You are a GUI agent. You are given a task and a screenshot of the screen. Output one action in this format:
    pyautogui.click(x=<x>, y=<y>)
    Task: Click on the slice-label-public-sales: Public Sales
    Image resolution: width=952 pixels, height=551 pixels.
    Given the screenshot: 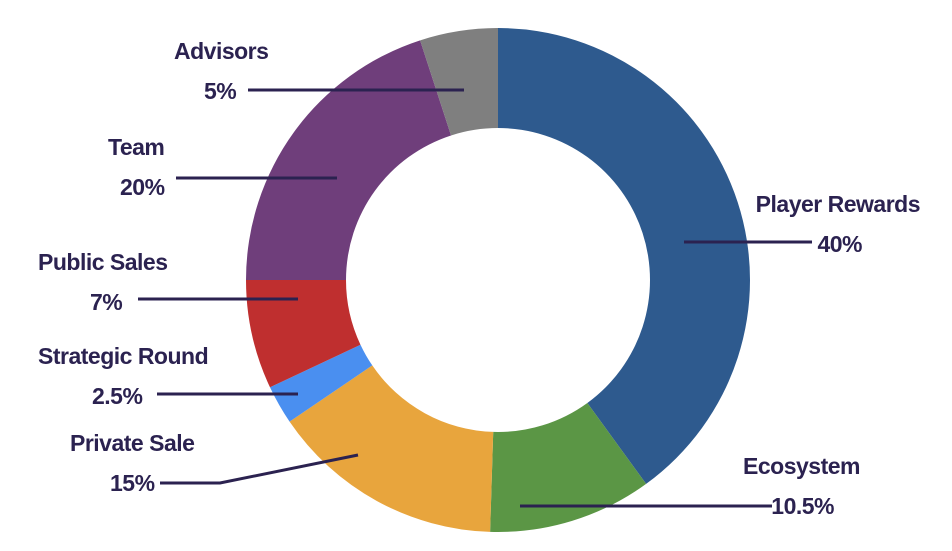 What is the action you would take?
    pyautogui.click(x=103, y=262)
    